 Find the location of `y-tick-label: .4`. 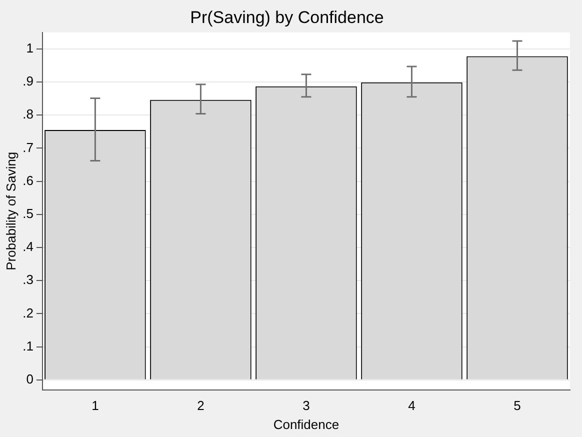

y-tick-label: .4 is located at coordinates (28, 246).